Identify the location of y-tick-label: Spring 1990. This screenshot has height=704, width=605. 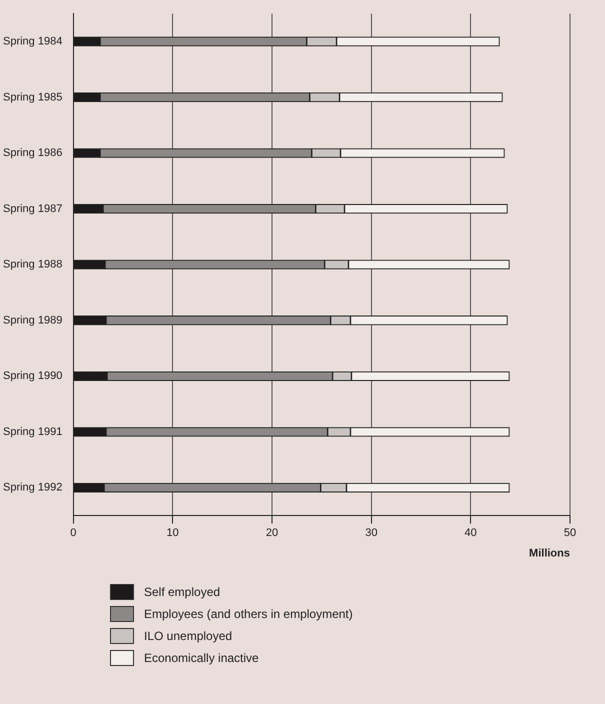
(32, 376).